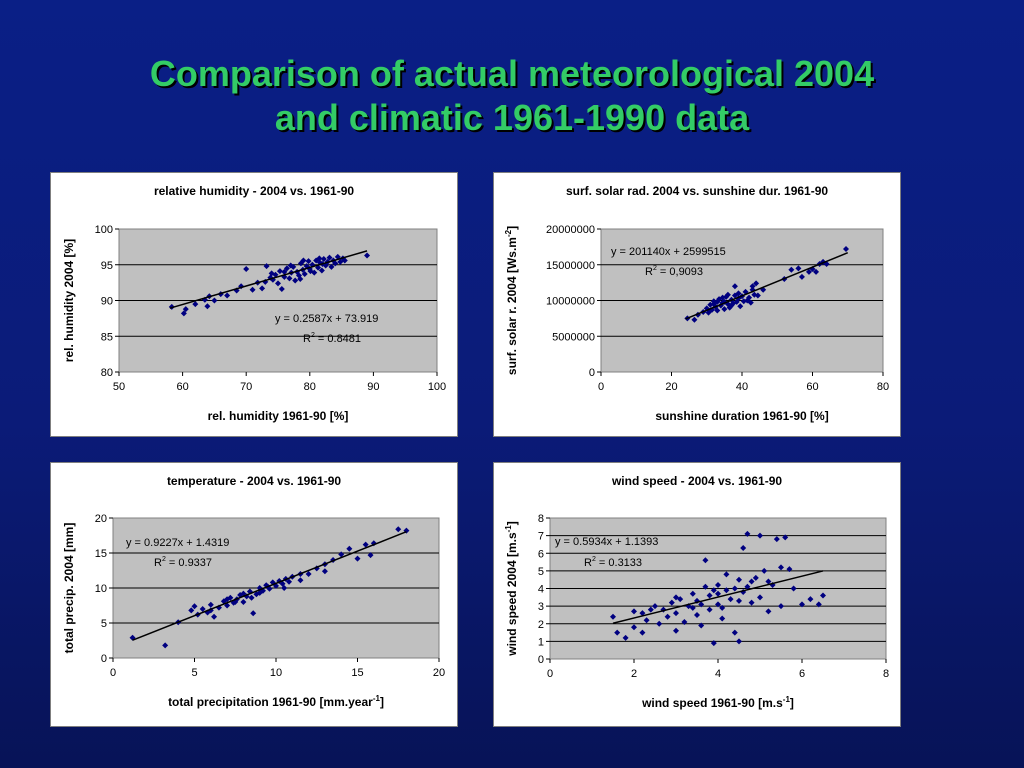 The image size is (1024, 768). Describe the element at coordinates (246, 387) in the screenshot. I see `x-tick-label: 70` at that location.